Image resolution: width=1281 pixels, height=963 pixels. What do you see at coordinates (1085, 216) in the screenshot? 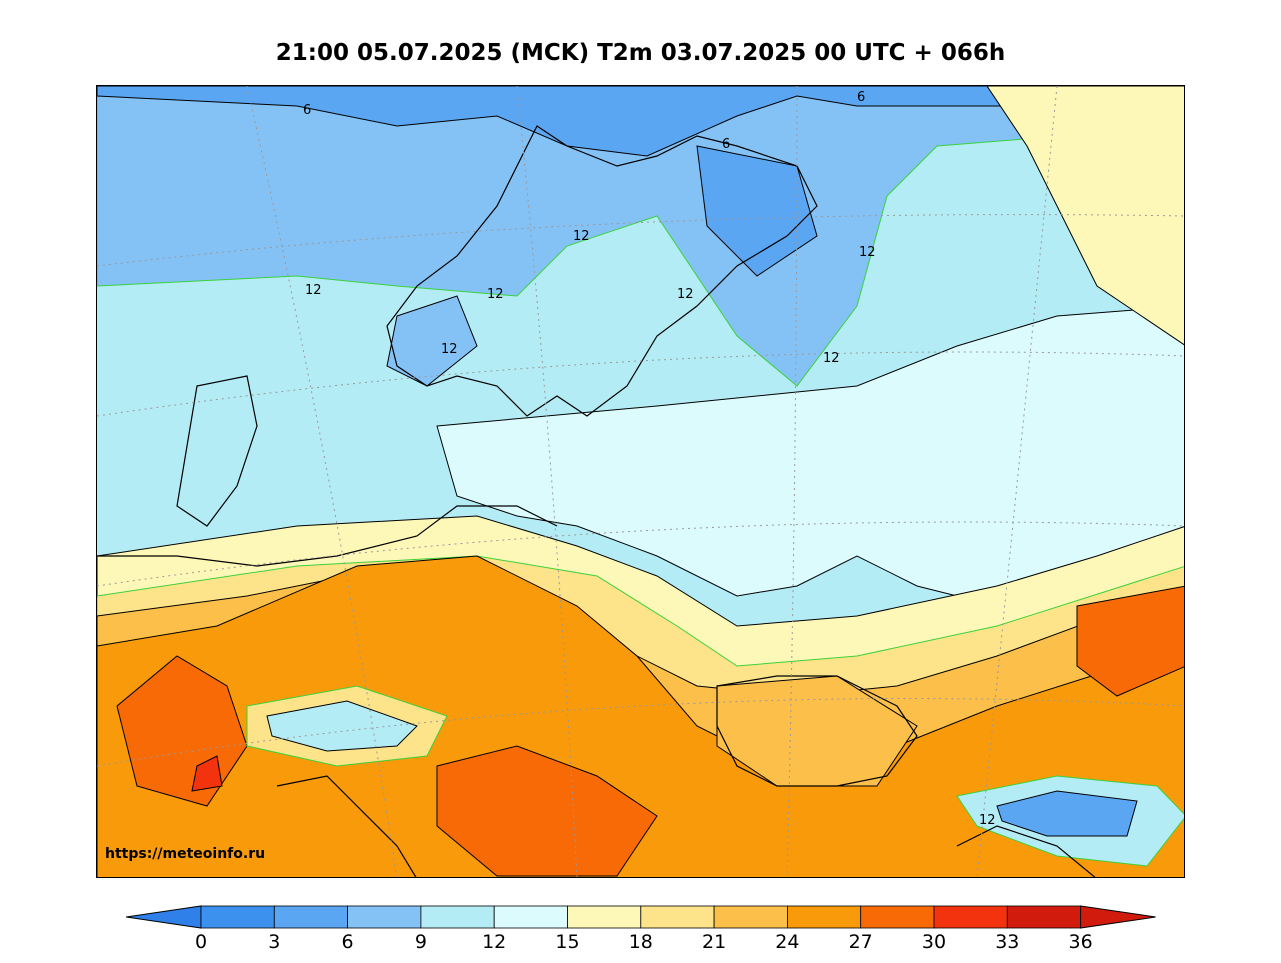
I see `band-18-21-northeast` at bounding box center [1085, 216].